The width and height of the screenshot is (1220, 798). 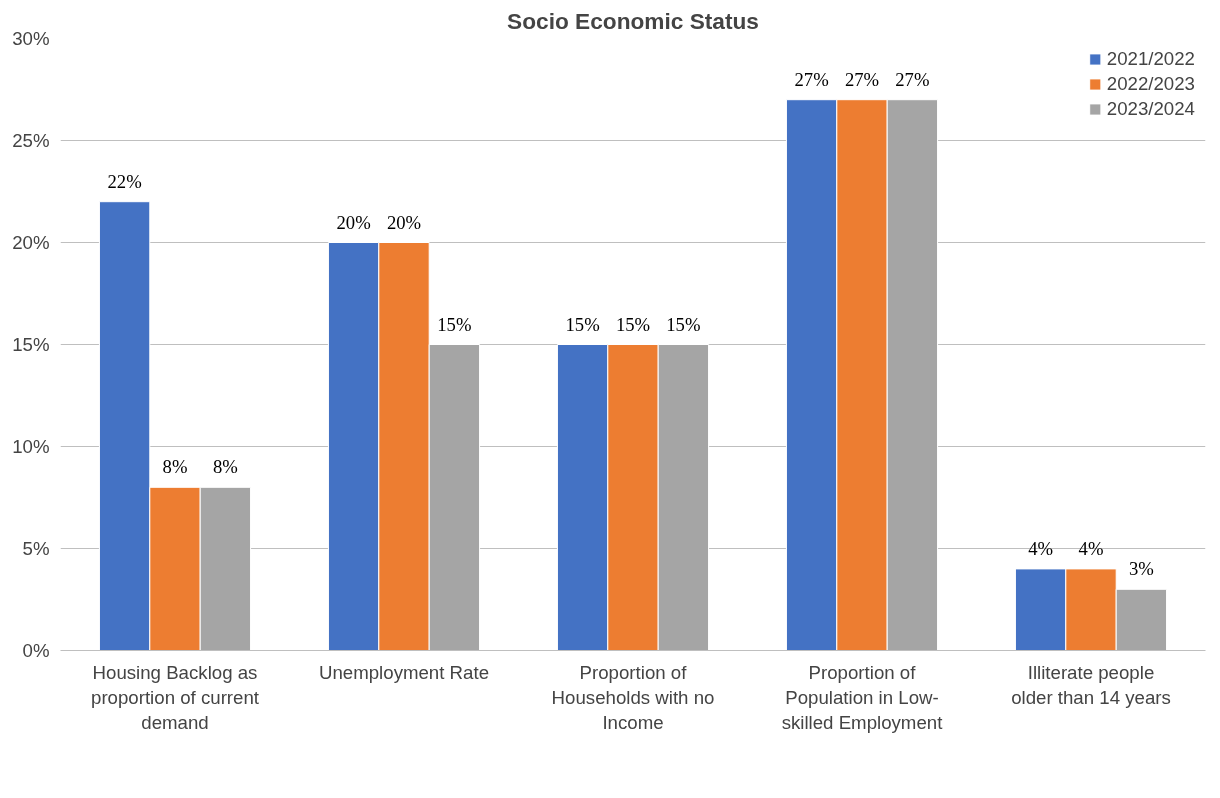 What do you see at coordinates (1150, 84) in the screenshot?
I see `legend-label: 2022/2023` at bounding box center [1150, 84].